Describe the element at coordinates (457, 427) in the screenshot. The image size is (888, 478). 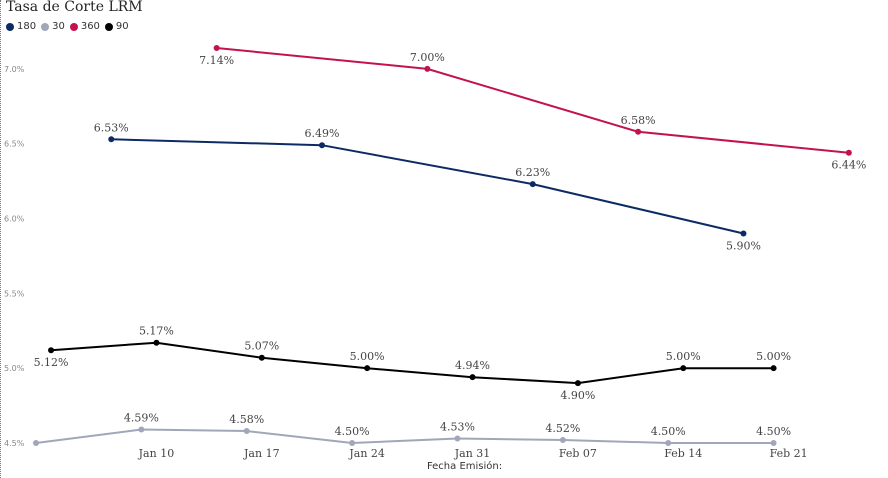
I see `data-label: 4.53%` at that location.